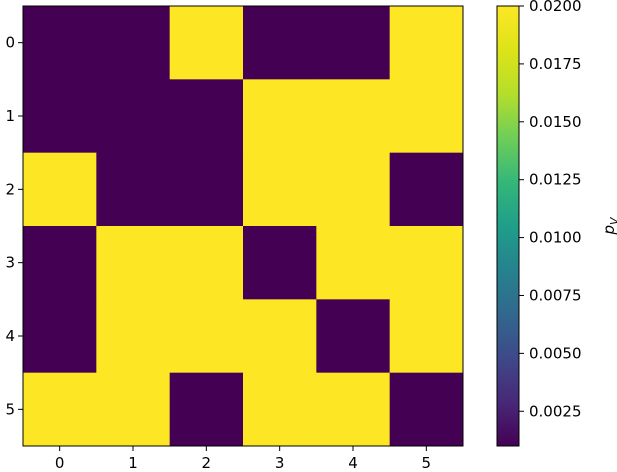  I want to click on heatmap-cell-r5-c2, so click(206, 409).